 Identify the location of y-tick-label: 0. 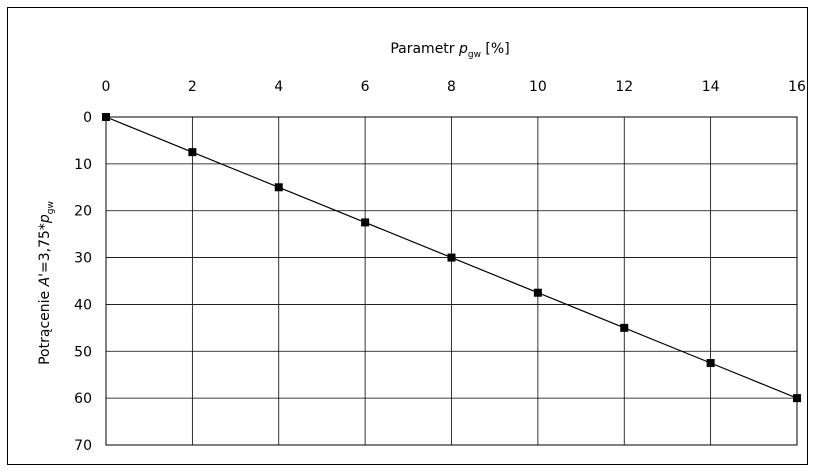
(87, 118).